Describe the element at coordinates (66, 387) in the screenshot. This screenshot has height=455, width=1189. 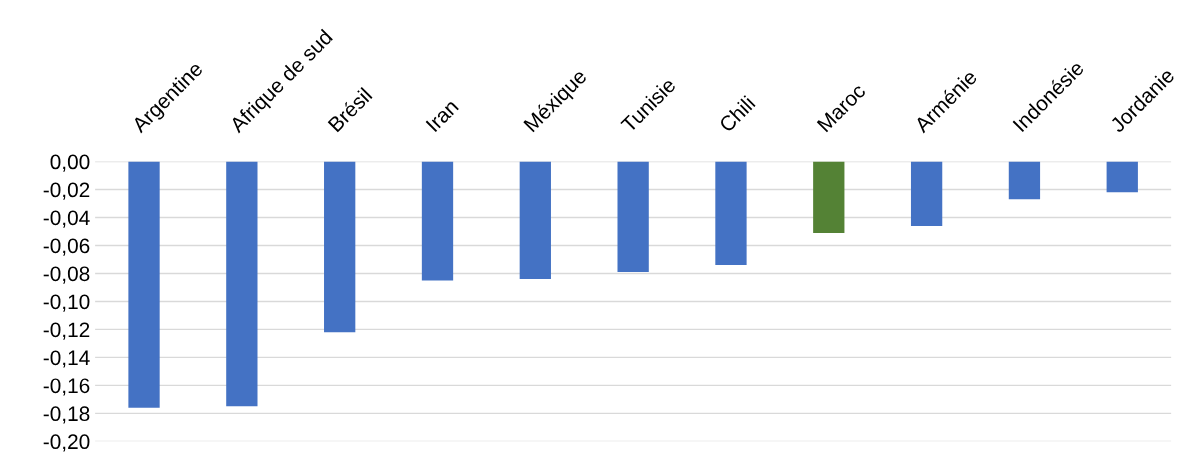
I see `y-tick-label: -0,16` at that location.